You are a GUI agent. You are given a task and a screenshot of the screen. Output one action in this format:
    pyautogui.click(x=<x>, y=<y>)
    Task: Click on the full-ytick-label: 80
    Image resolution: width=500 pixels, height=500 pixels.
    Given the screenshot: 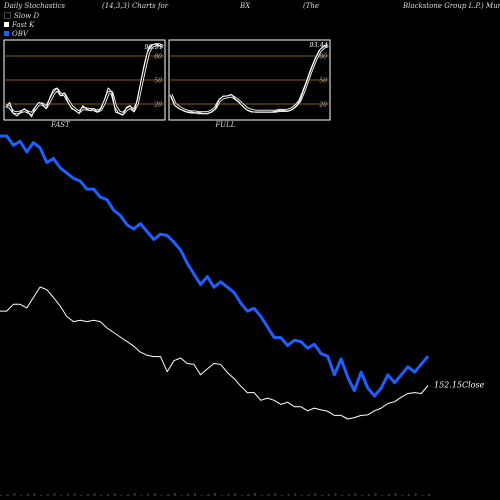 What is the action you would take?
    pyautogui.click(x=323, y=57)
    